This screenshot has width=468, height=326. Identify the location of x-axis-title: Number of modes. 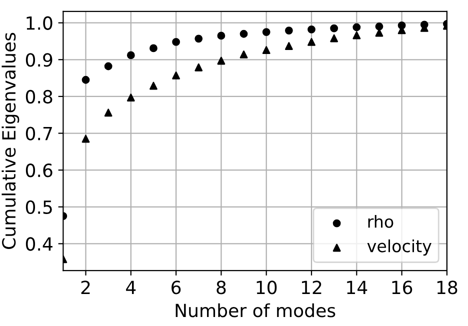
(256, 310).